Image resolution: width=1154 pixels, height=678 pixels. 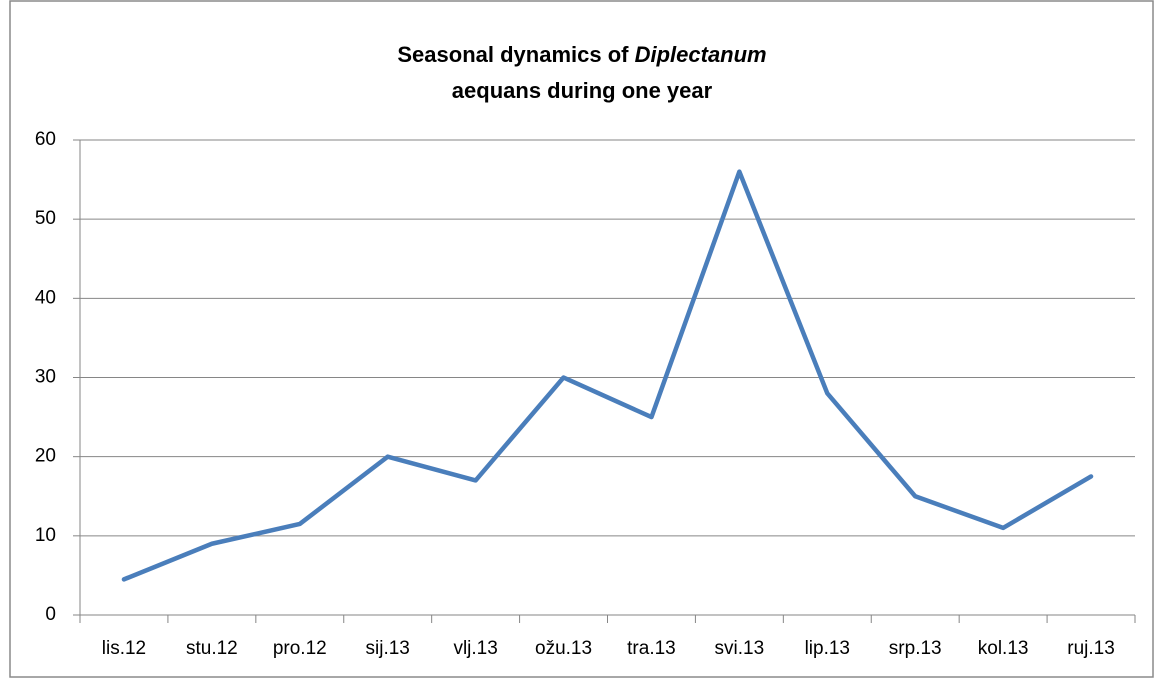 I want to click on y-tick-label: 10, so click(x=45, y=535).